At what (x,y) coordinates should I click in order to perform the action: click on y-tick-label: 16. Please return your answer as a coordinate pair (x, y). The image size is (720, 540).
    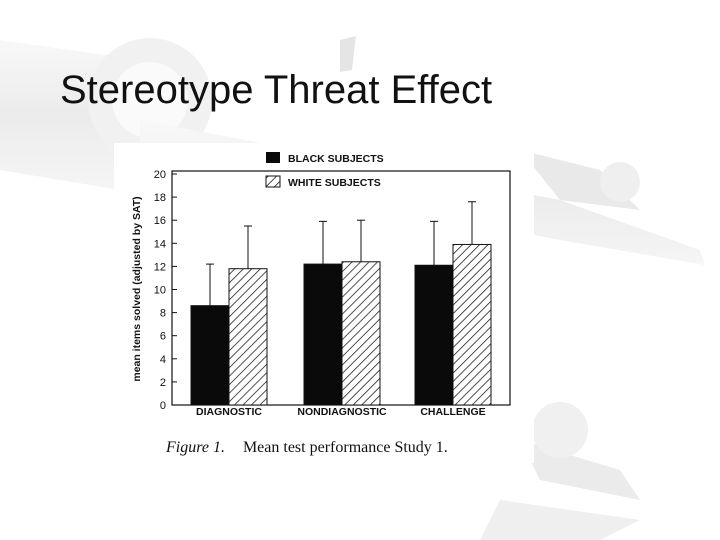
    Looking at the image, I should click on (160, 221).